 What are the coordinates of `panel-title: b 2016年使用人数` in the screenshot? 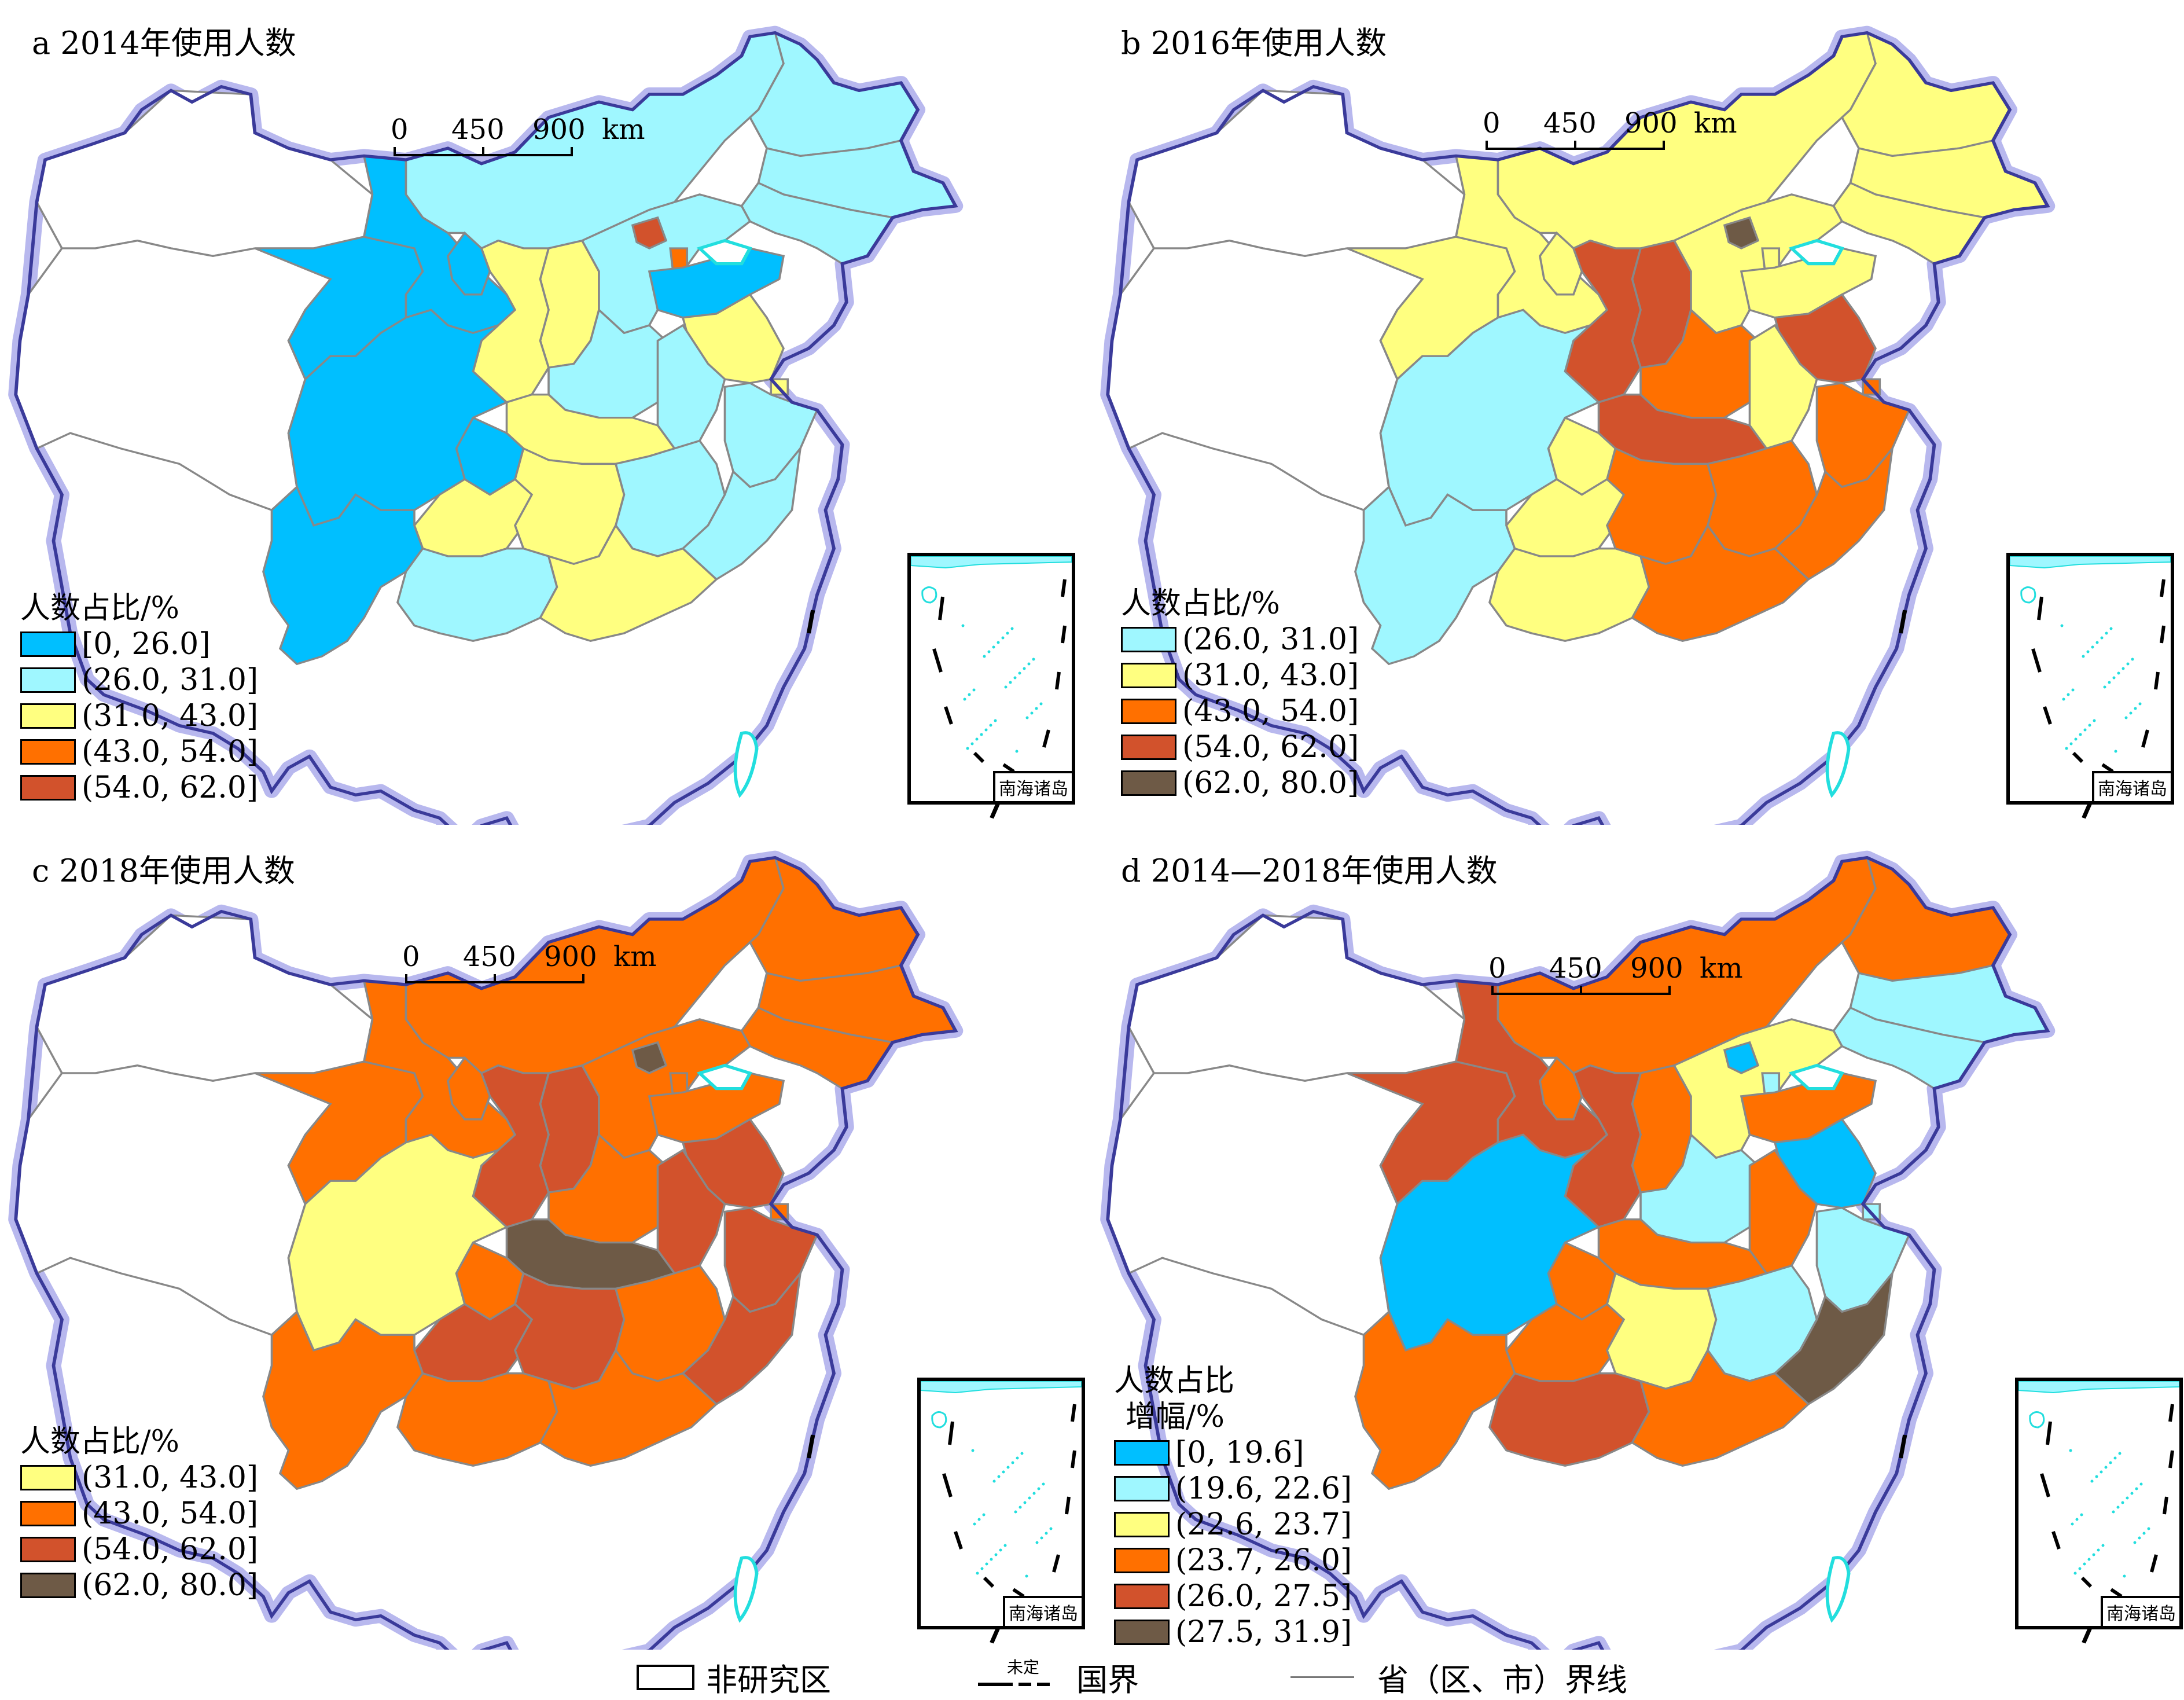 It's located at (1254, 43).